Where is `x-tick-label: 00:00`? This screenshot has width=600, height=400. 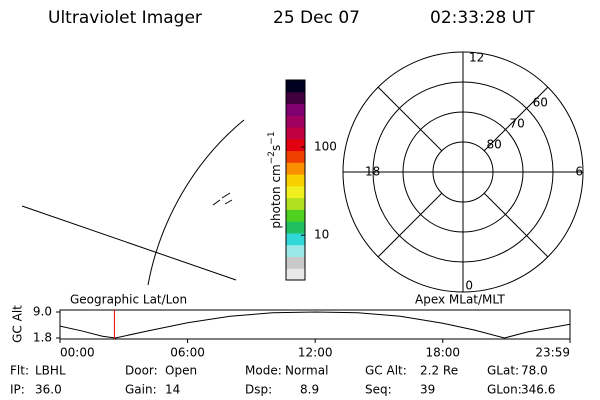
x-tick-label: 00:00 is located at coordinates (77, 353).